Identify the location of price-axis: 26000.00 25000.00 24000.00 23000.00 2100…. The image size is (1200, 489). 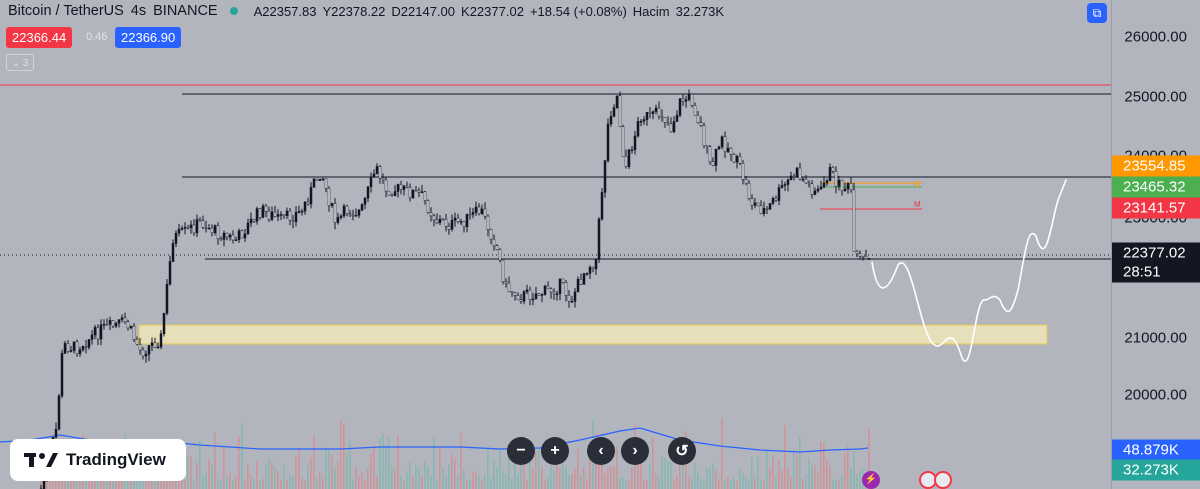
(1155, 244).